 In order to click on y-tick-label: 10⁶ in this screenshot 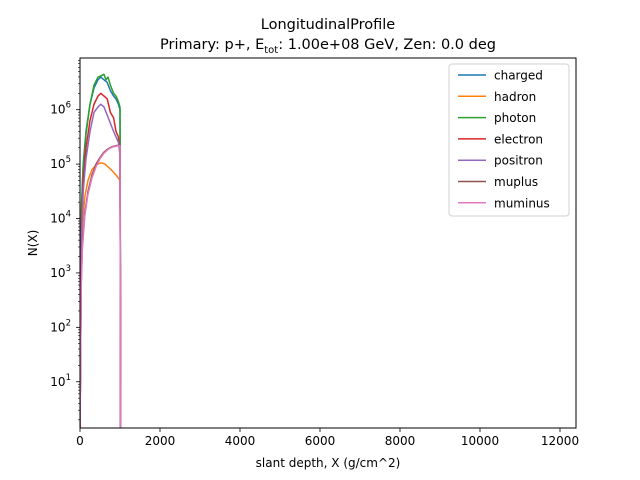, I will do `click(60, 109)`.